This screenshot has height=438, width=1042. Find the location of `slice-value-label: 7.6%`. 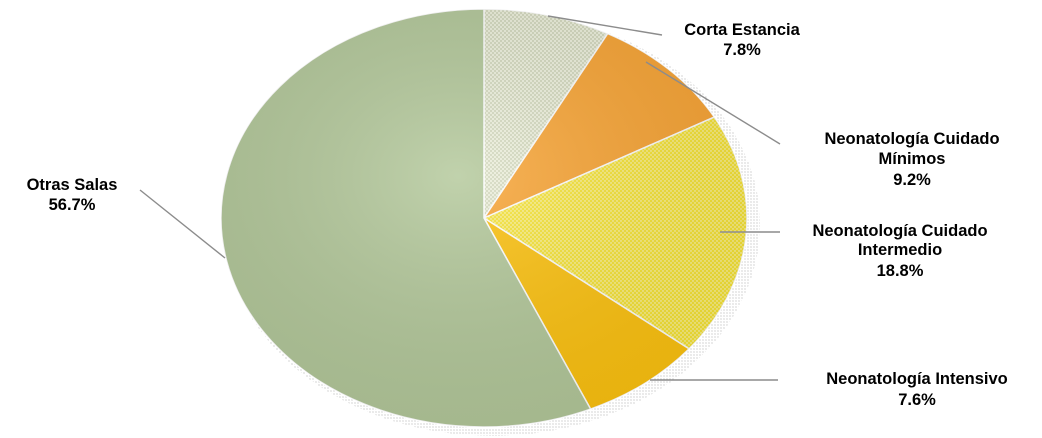

slice-value-label: 7.6% is located at coordinates (917, 400).